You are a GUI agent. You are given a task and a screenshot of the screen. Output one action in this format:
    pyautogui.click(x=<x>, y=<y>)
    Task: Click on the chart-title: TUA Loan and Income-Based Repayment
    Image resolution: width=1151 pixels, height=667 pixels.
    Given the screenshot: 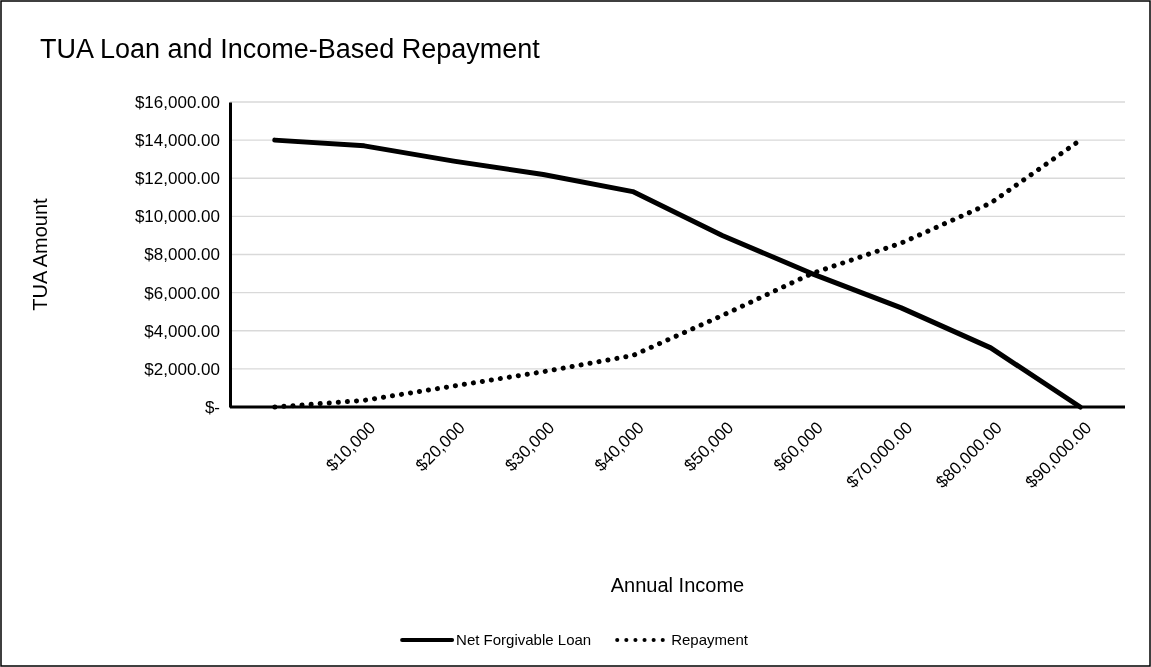 What is the action you would take?
    pyautogui.click(x=290, y=49)
    